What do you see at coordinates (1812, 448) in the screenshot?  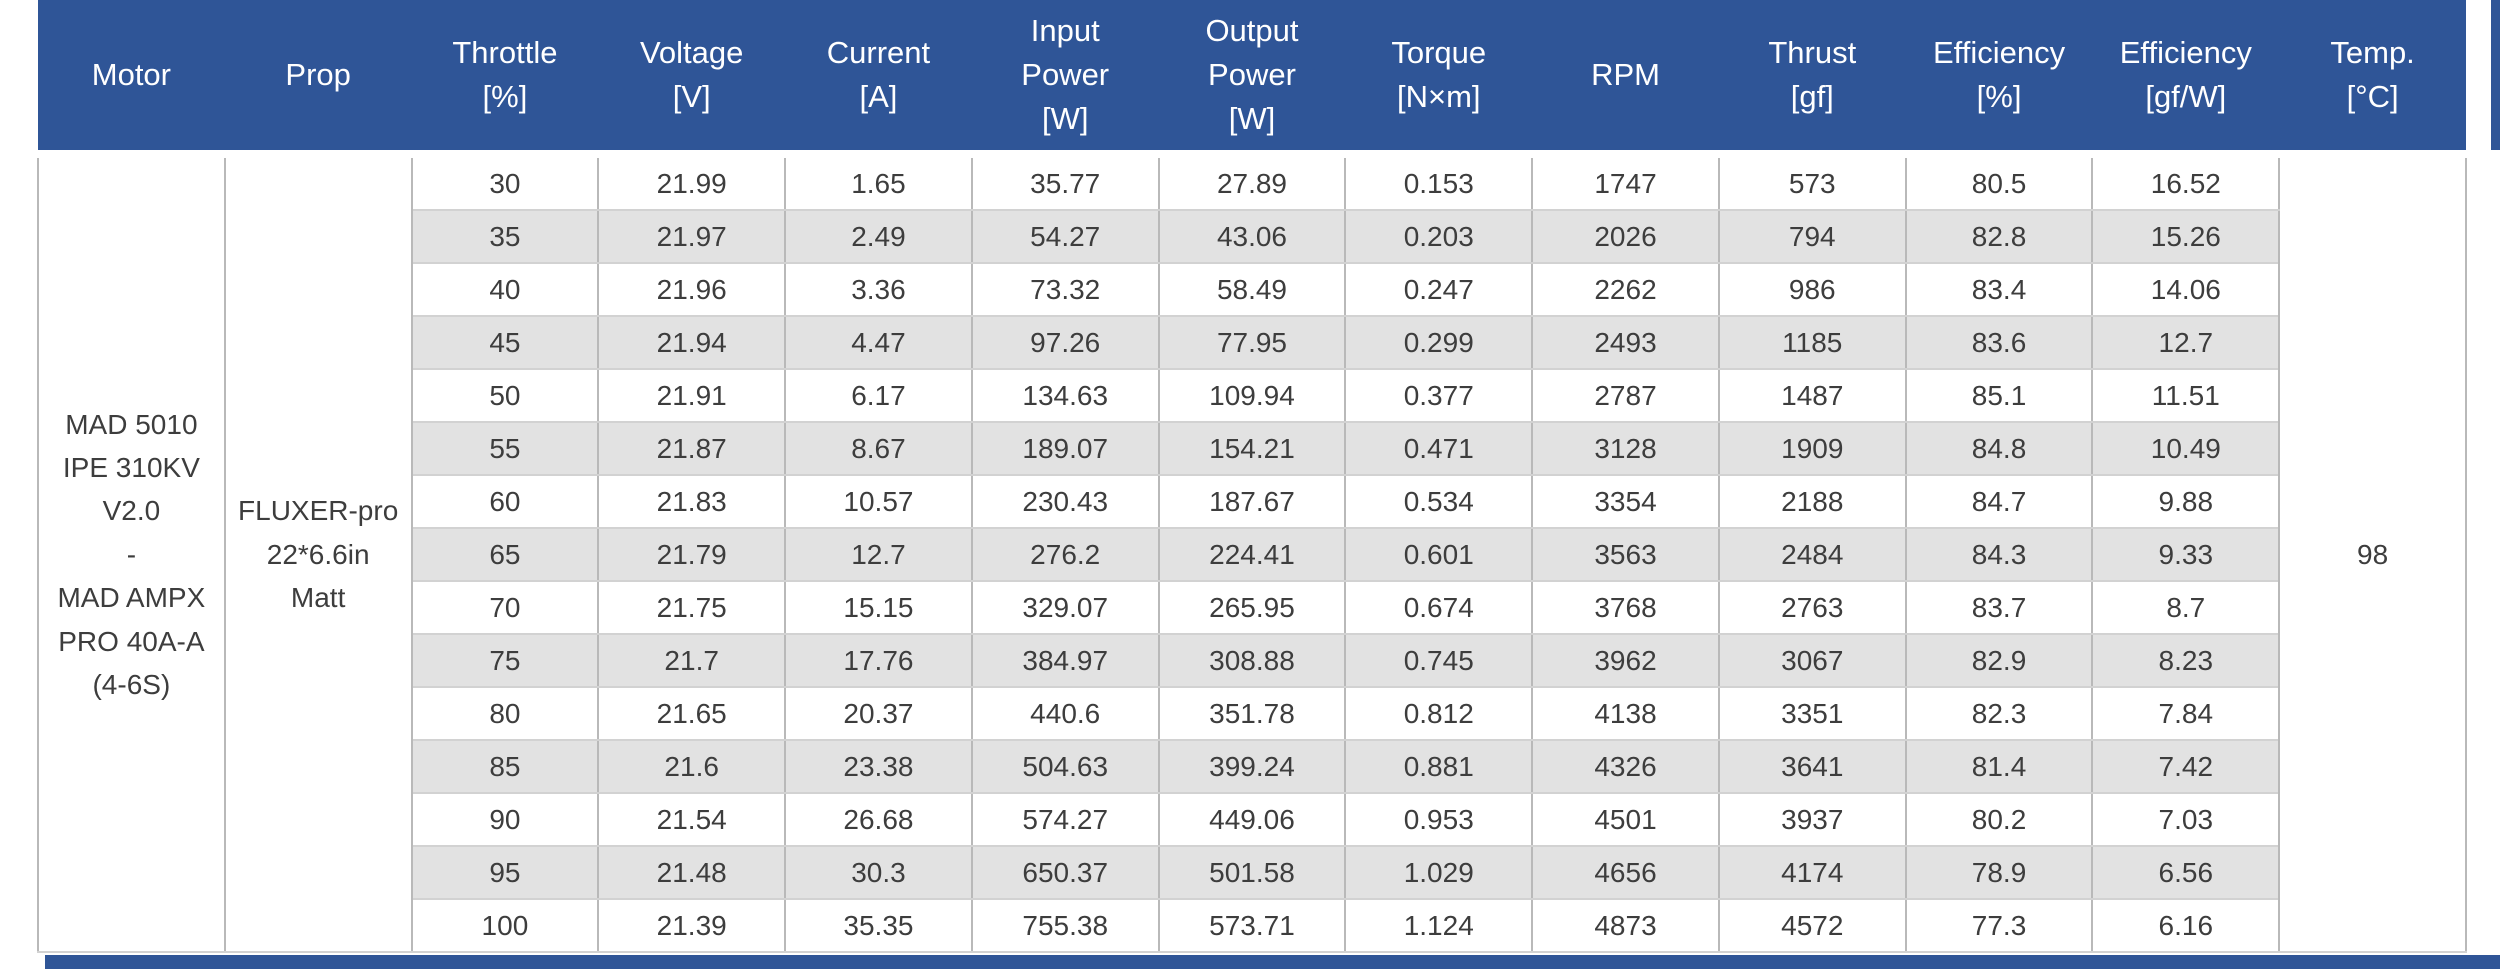 I see `data-cell-thrust: 1909` at bounding box center [1812, 448].